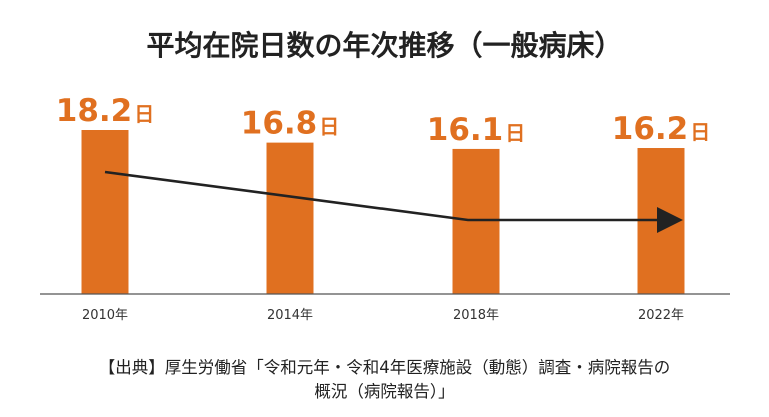 Image resolution: width=769 pixels, height=417 pixels. Describe the element at coordinates (384, 45) in the screenshot. I see `chart-title: 平均在院日数の年次推移（一般病床）` at that location.